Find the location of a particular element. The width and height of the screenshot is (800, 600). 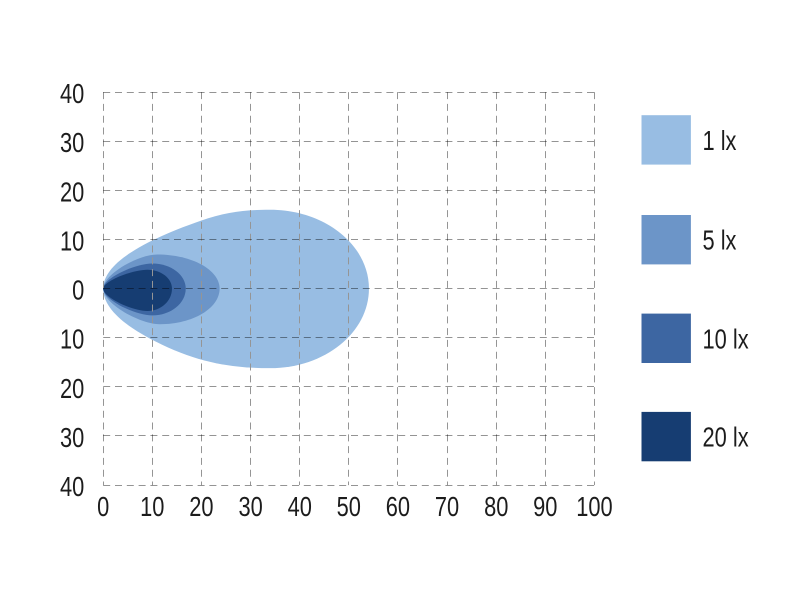

svg-text: 100 is located at coordinates (594, 507).